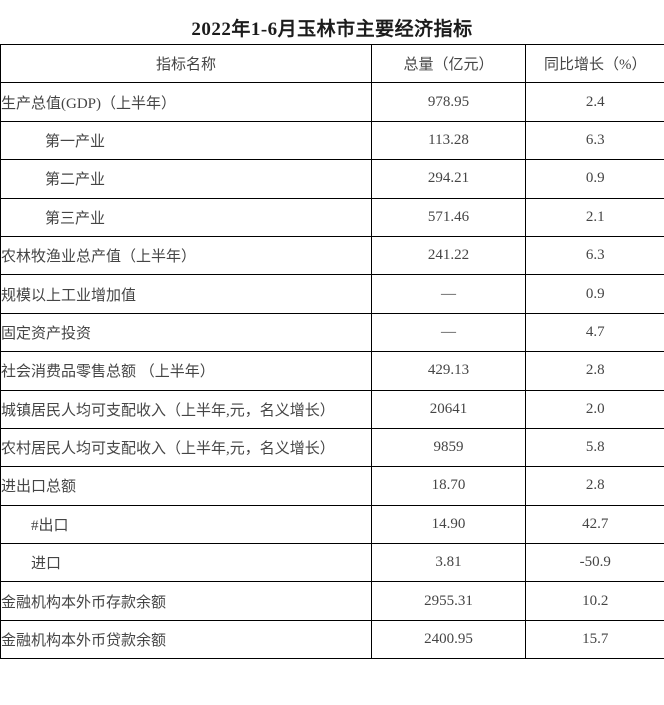  What do you see at coordinates (594, 447) in the screenshot?
I see `growth-value-cell: 5.8` at bounding box center [594, 447].